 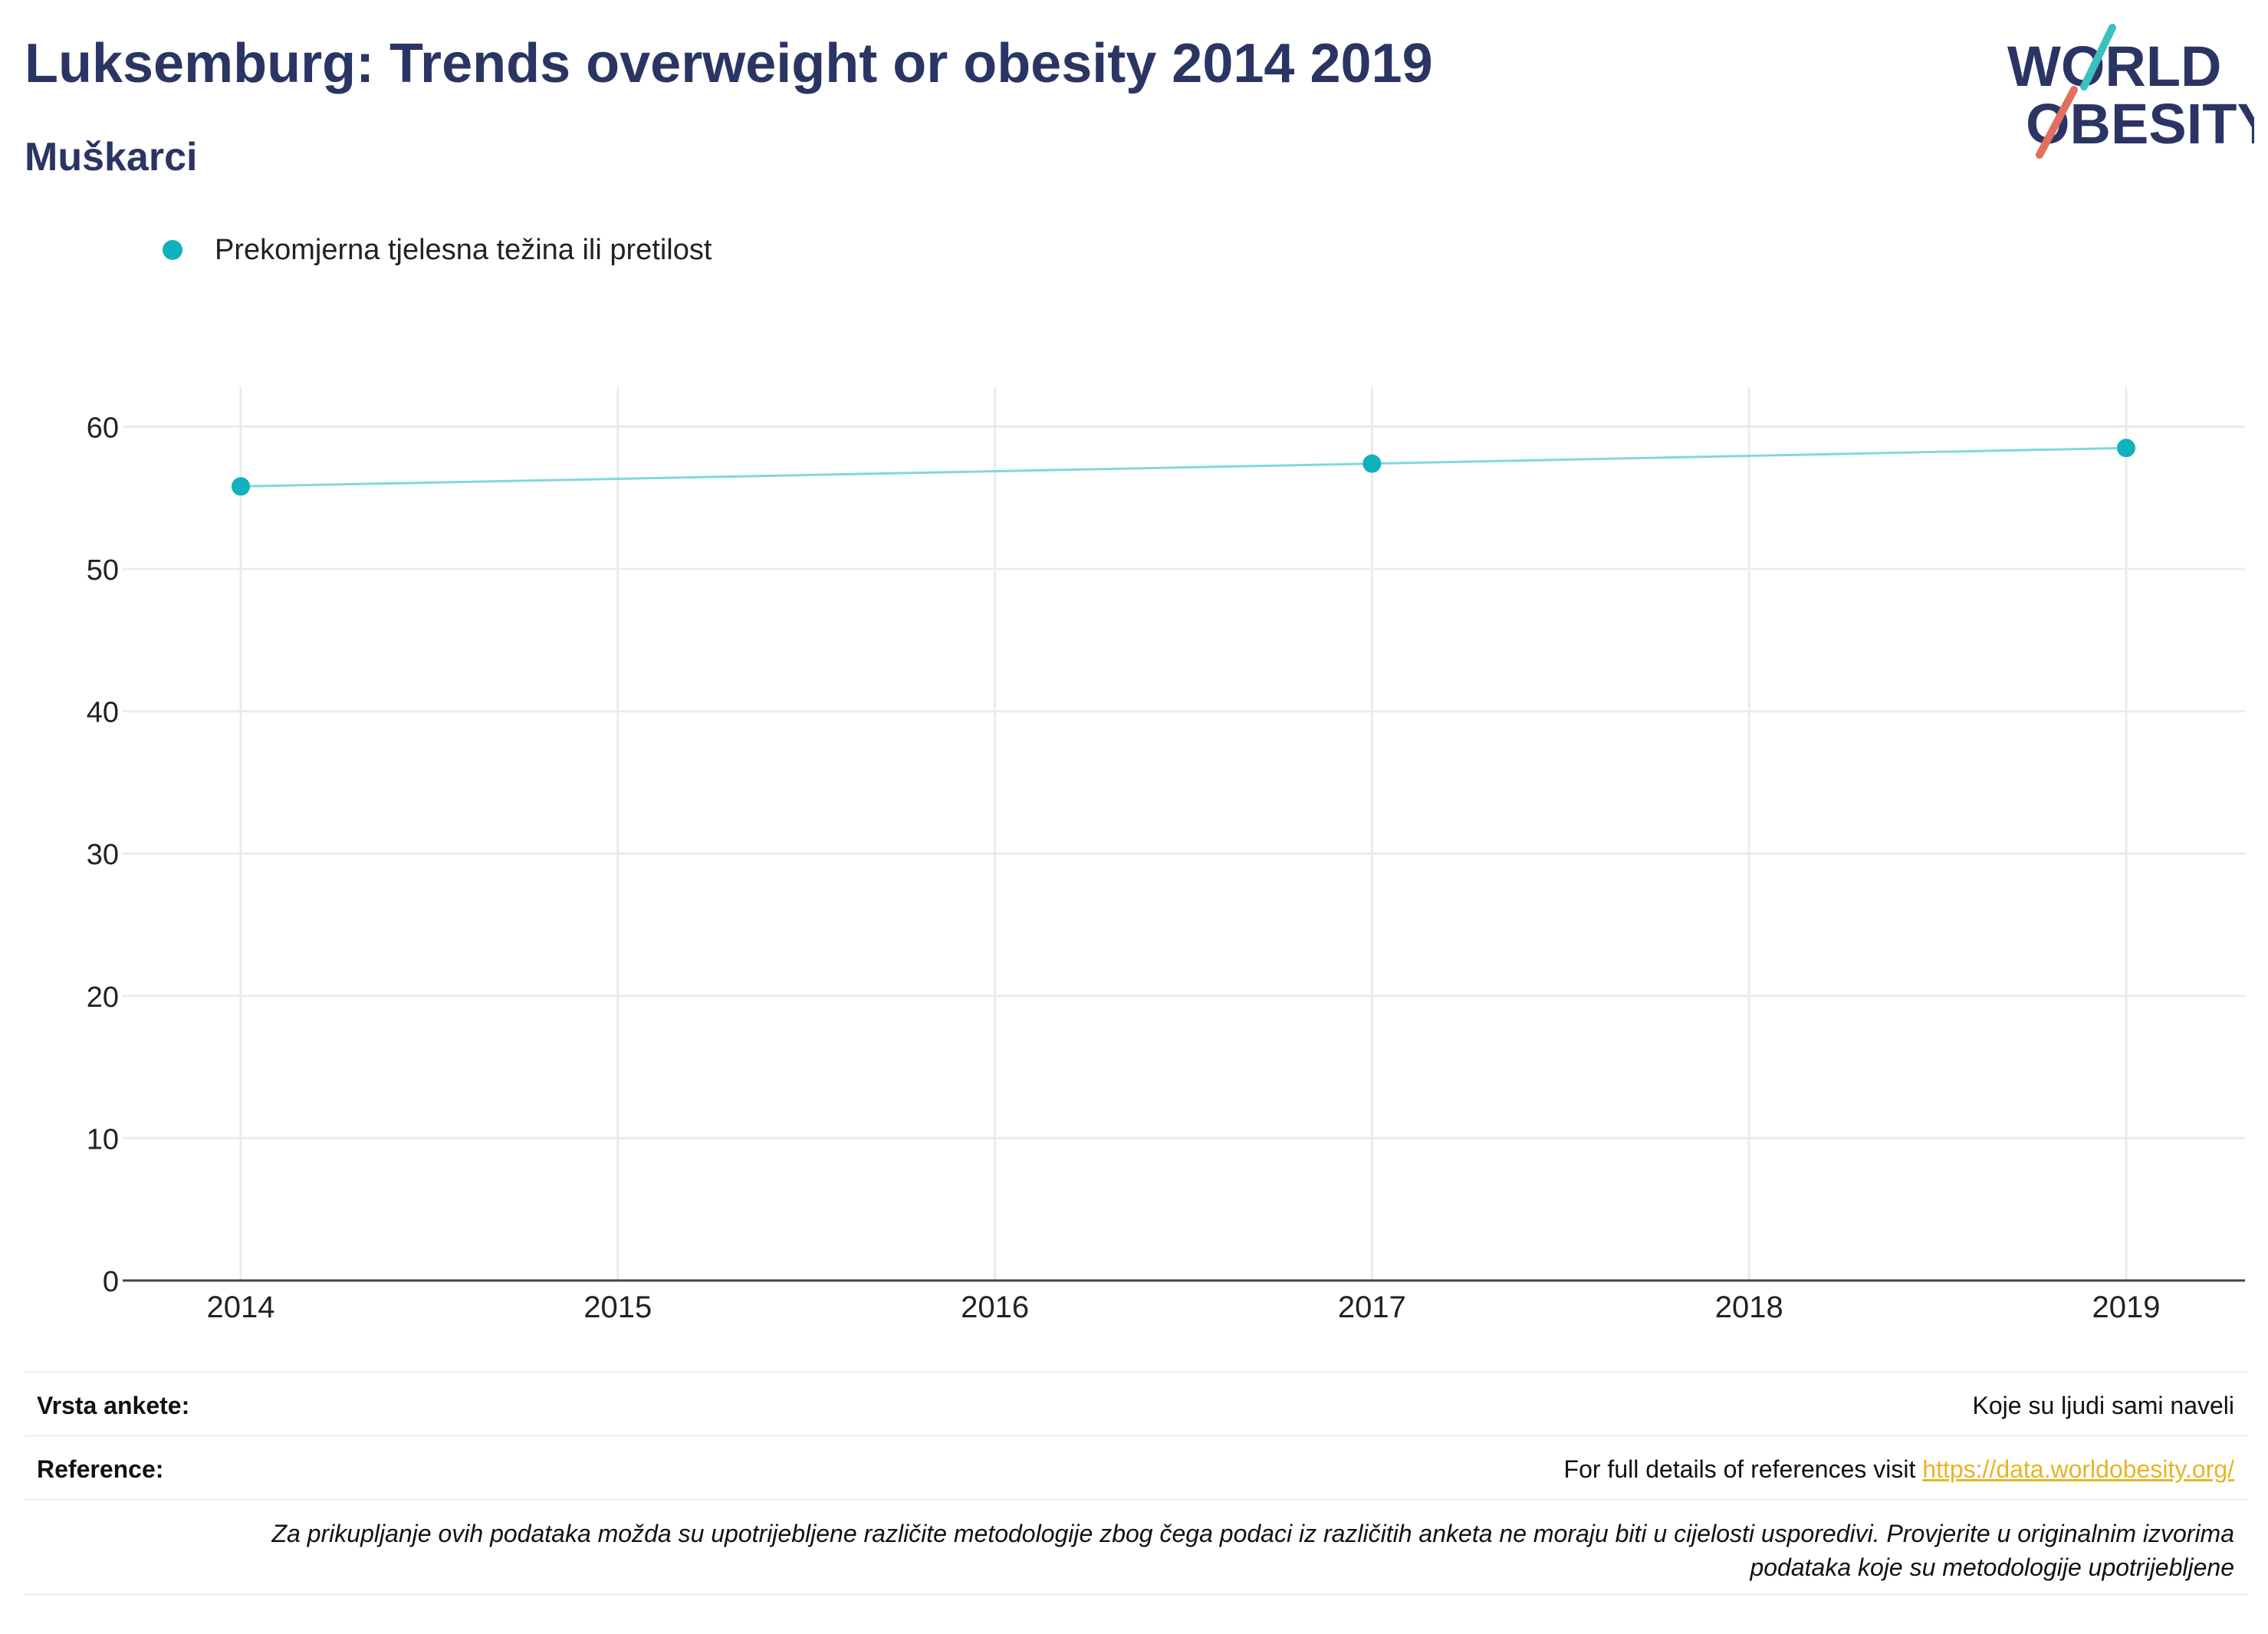 What do you see at coordinates (100, 1469) in the screenshot?
I see `reference-label: Reference:` at bounding box center [100, 1469].